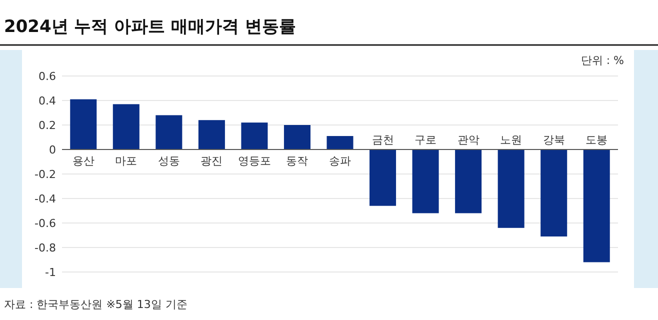  What do you see at coordinates (511, 140) in the screenshot?
I see `x-tick-label: 노원` at bounding box center [511, 140].